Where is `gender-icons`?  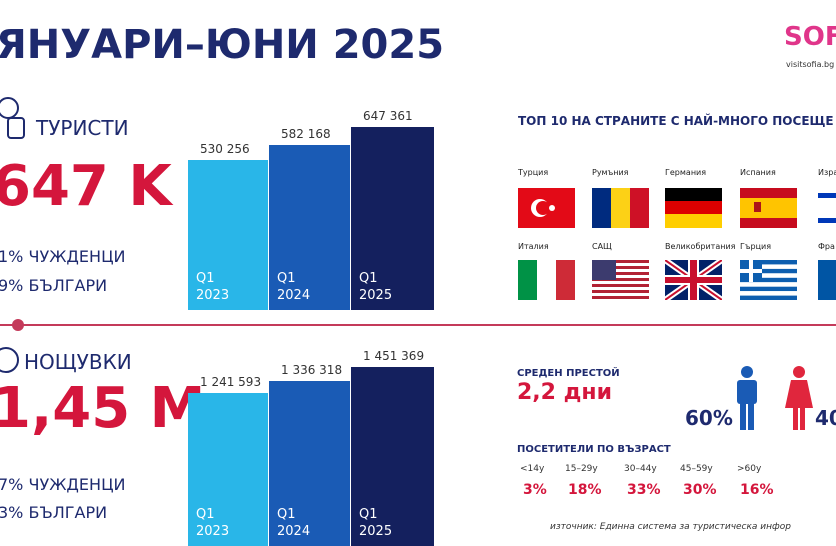 gender-icons is located at coordinates (775, 398).